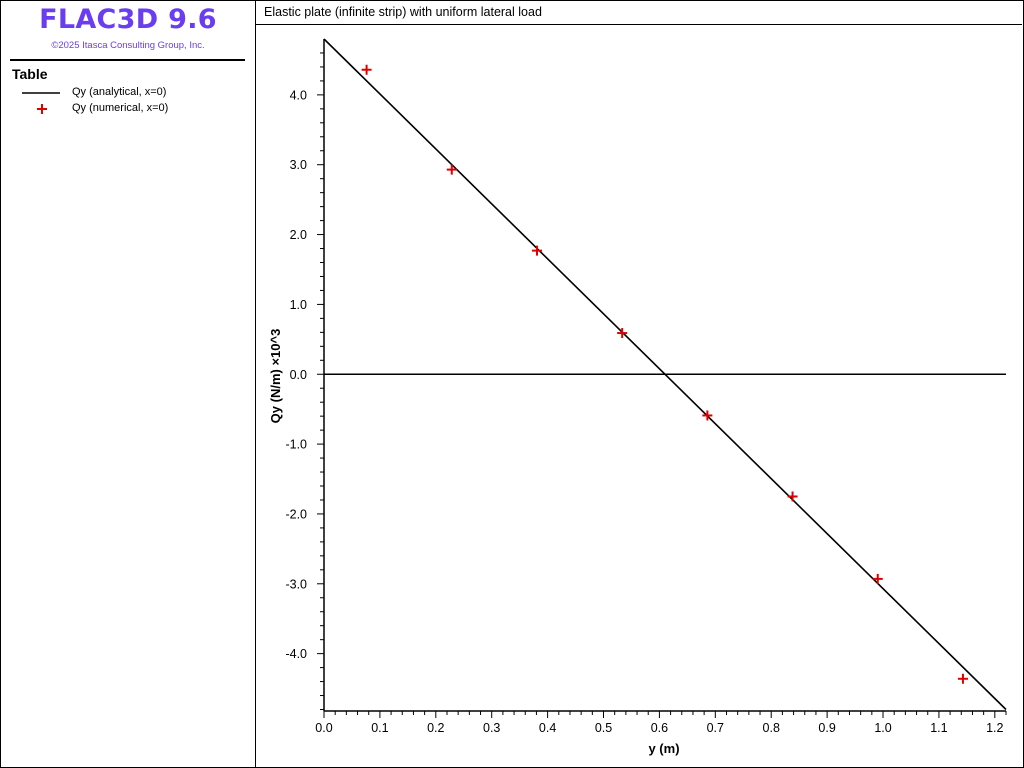  Describe the element at coordinates (296, 445) in the screenshot. I see `y-tick-label: -1.0` at that location.